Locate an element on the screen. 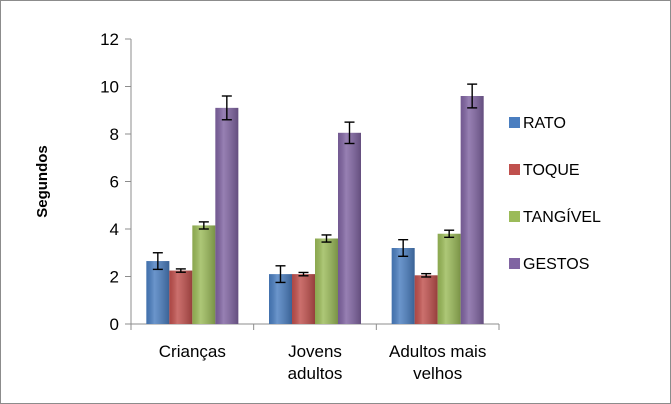 Image resolution: width=671 pixels, height=404 pixels. legend: RATO TOQUE TANGÍVEL GESTOS is located at coordinates (555, 194).